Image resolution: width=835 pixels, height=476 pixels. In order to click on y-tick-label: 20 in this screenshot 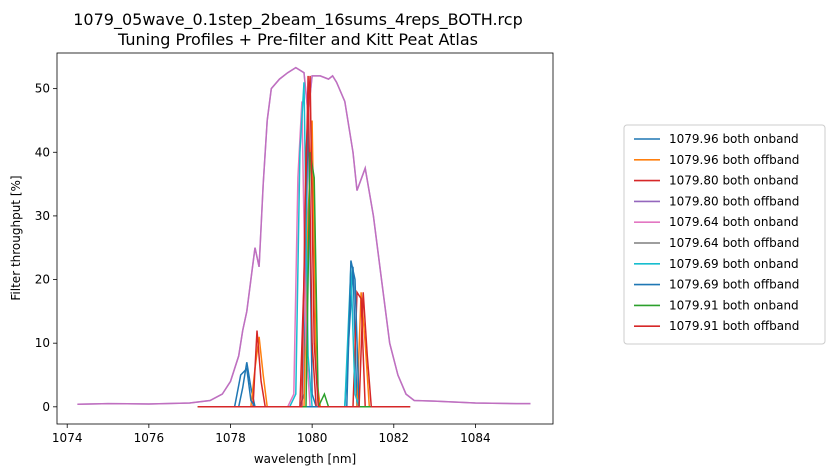, I will do `click(42, 280)`.